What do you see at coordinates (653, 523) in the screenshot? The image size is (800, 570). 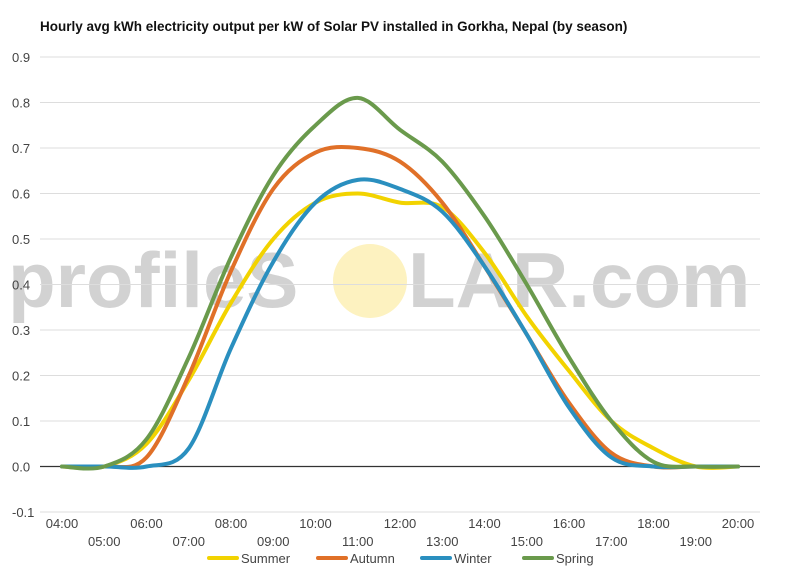 I see `x-tick-label: 18:00` at bounding box center [653, 523].